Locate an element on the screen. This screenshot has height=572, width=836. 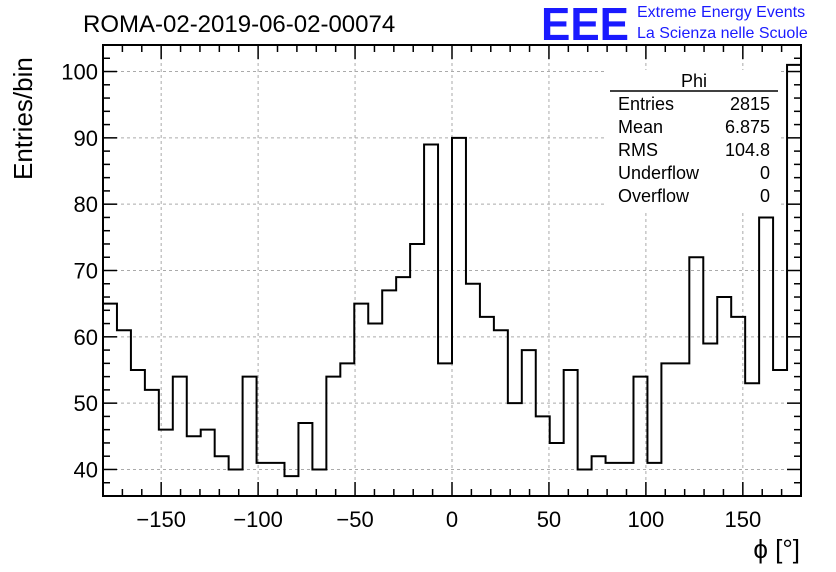
y-tick-label: 50 is located at coordinates (86, 403).